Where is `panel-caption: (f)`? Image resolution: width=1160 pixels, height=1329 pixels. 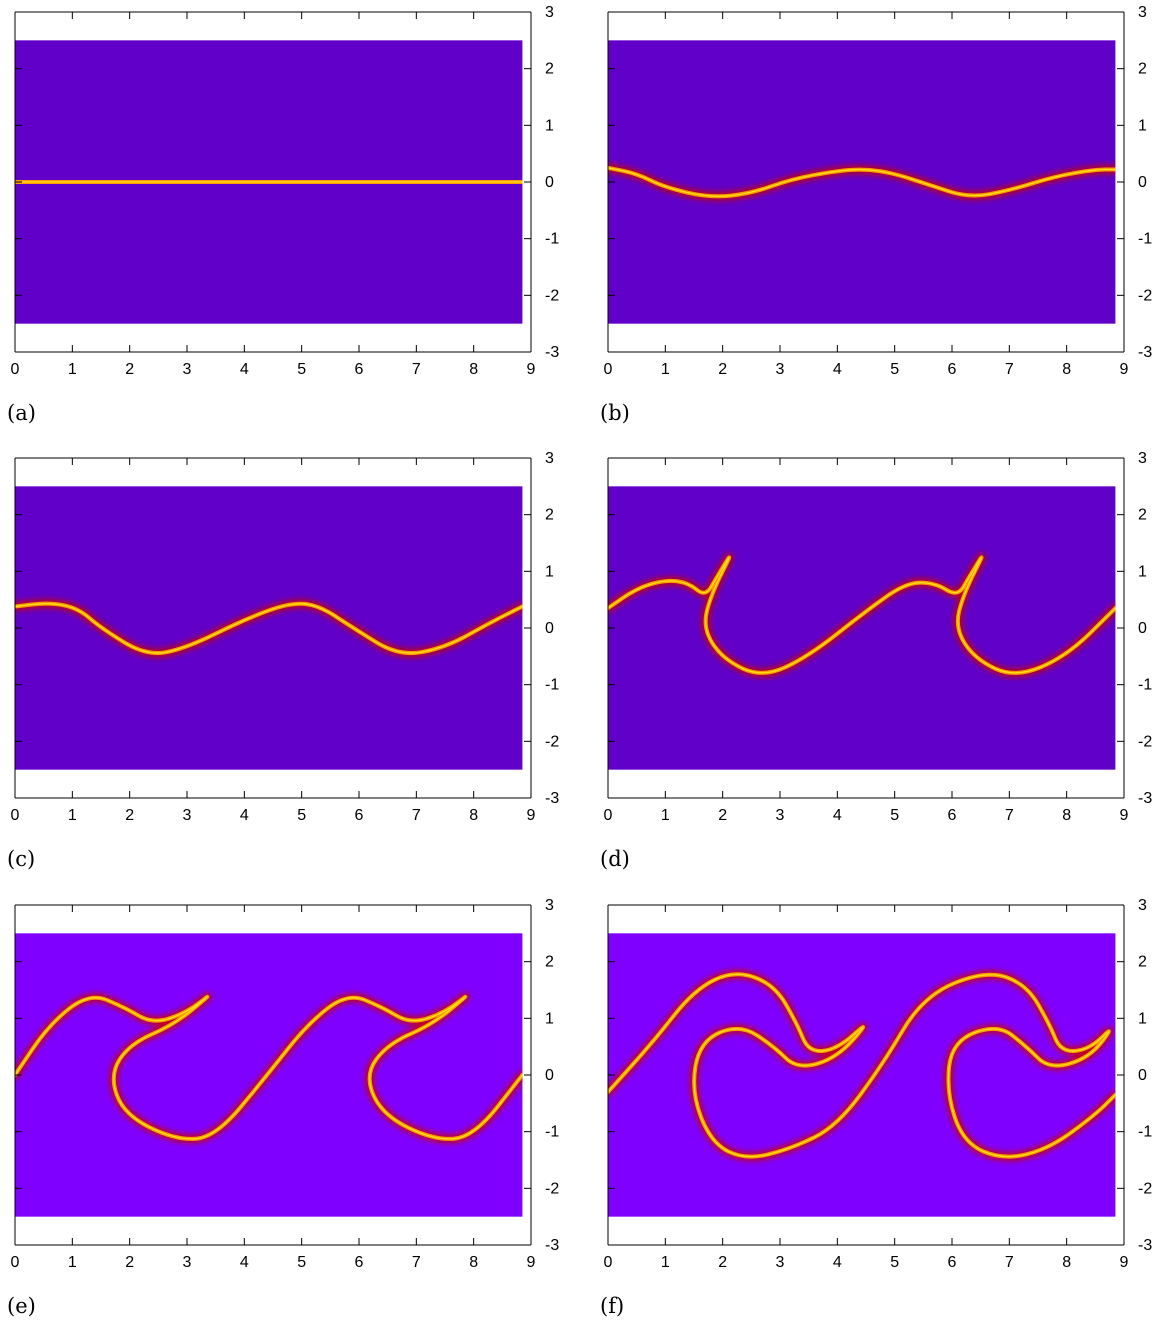 panel-caption: (f) is located at coordinates (612, 1306).